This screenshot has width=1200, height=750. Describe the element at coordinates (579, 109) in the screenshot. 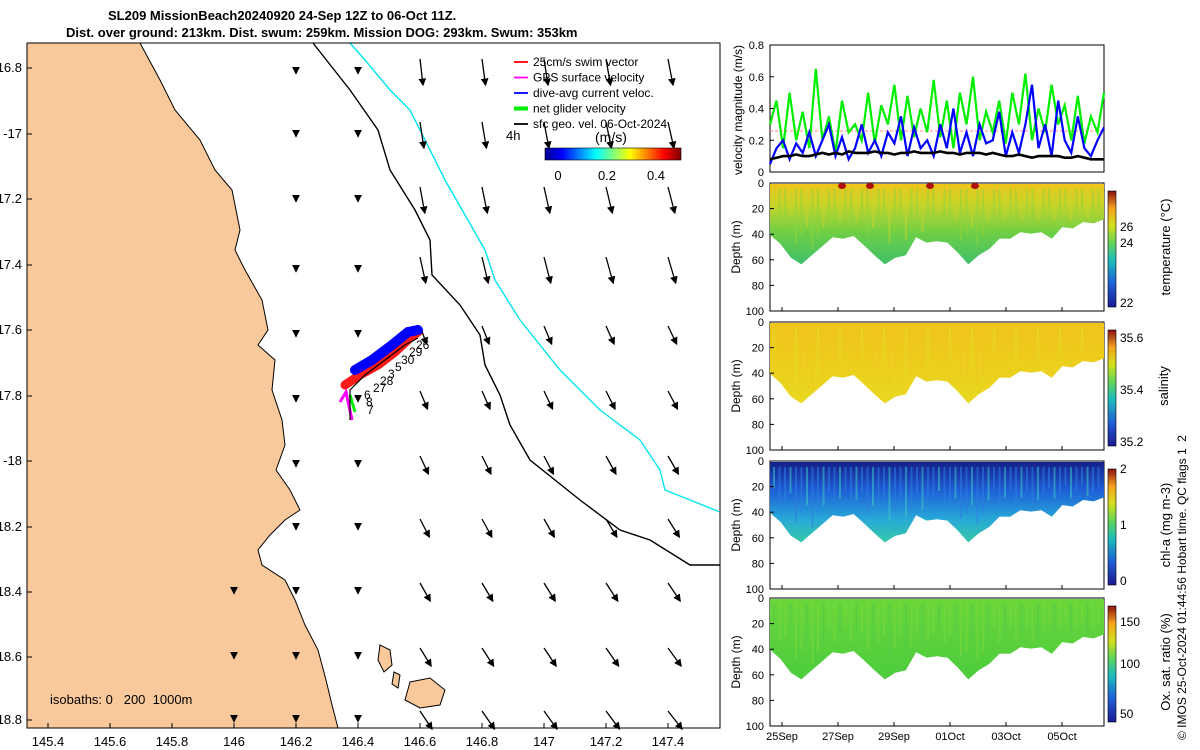

I see `legend-entry: net glider velocity` at that location.